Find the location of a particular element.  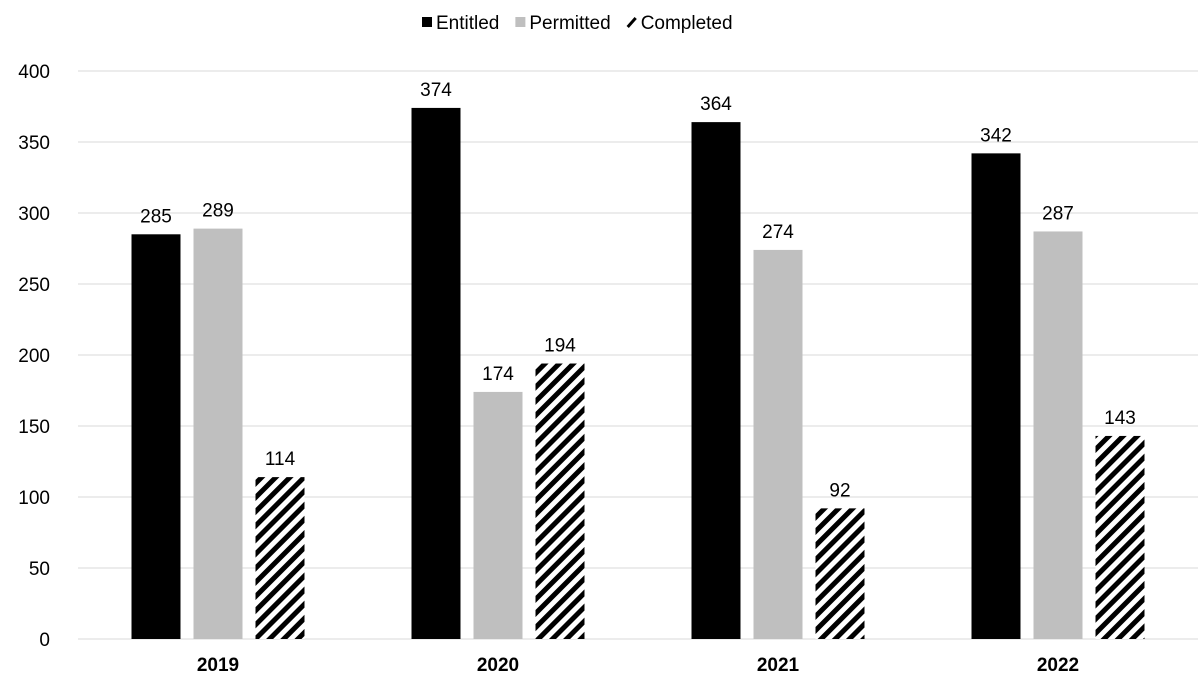

y-axis-ticks: 0 50 100 150 200 250 300 350 400 is located at coordinates (34, 356).